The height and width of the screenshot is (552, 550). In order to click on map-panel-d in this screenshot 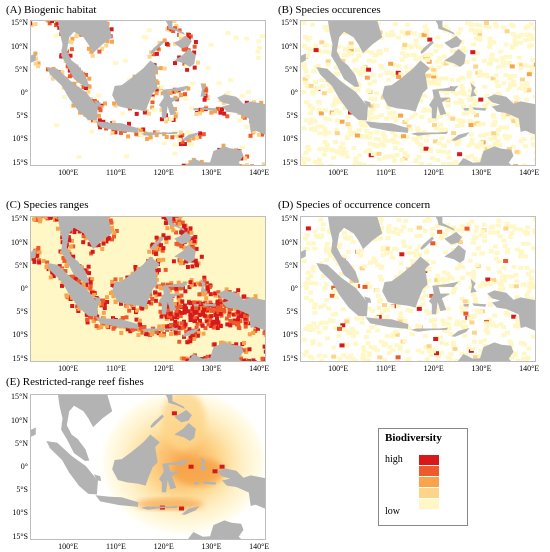, I will do `click(418, 289)`.